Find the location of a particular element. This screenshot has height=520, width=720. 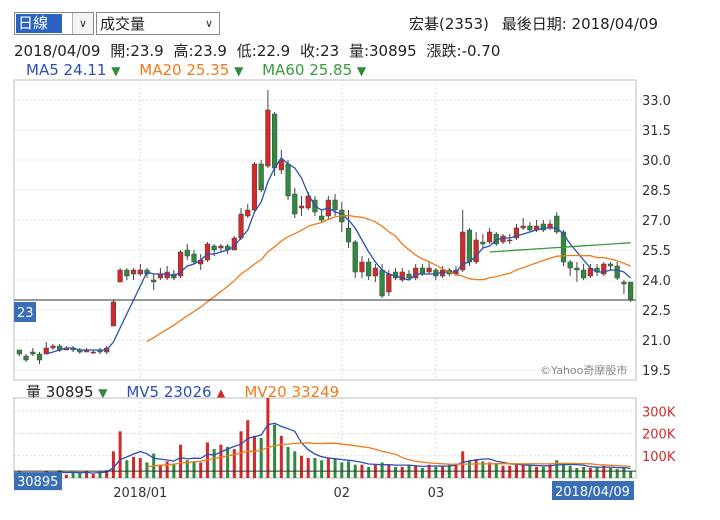

period-select: 日線 ∨ is located at coordinates (54, 23).